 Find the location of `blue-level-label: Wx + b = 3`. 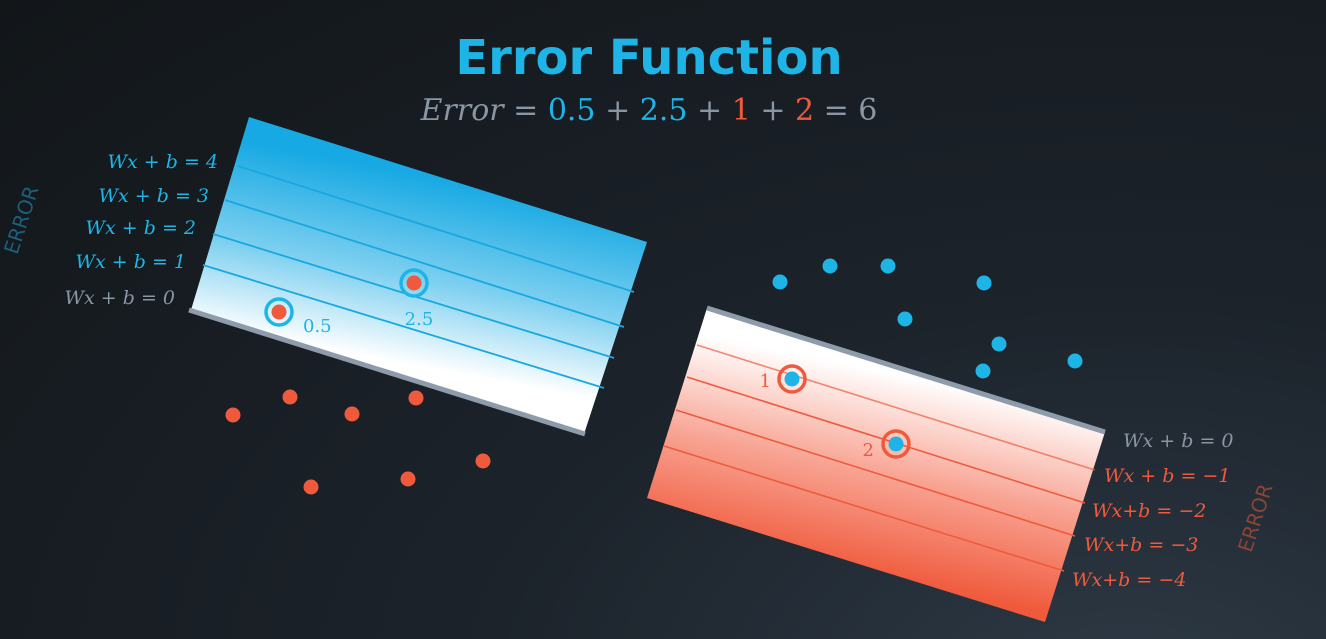

blue-level-label: Wx + b = 3 is located at coordinates (154, 196).